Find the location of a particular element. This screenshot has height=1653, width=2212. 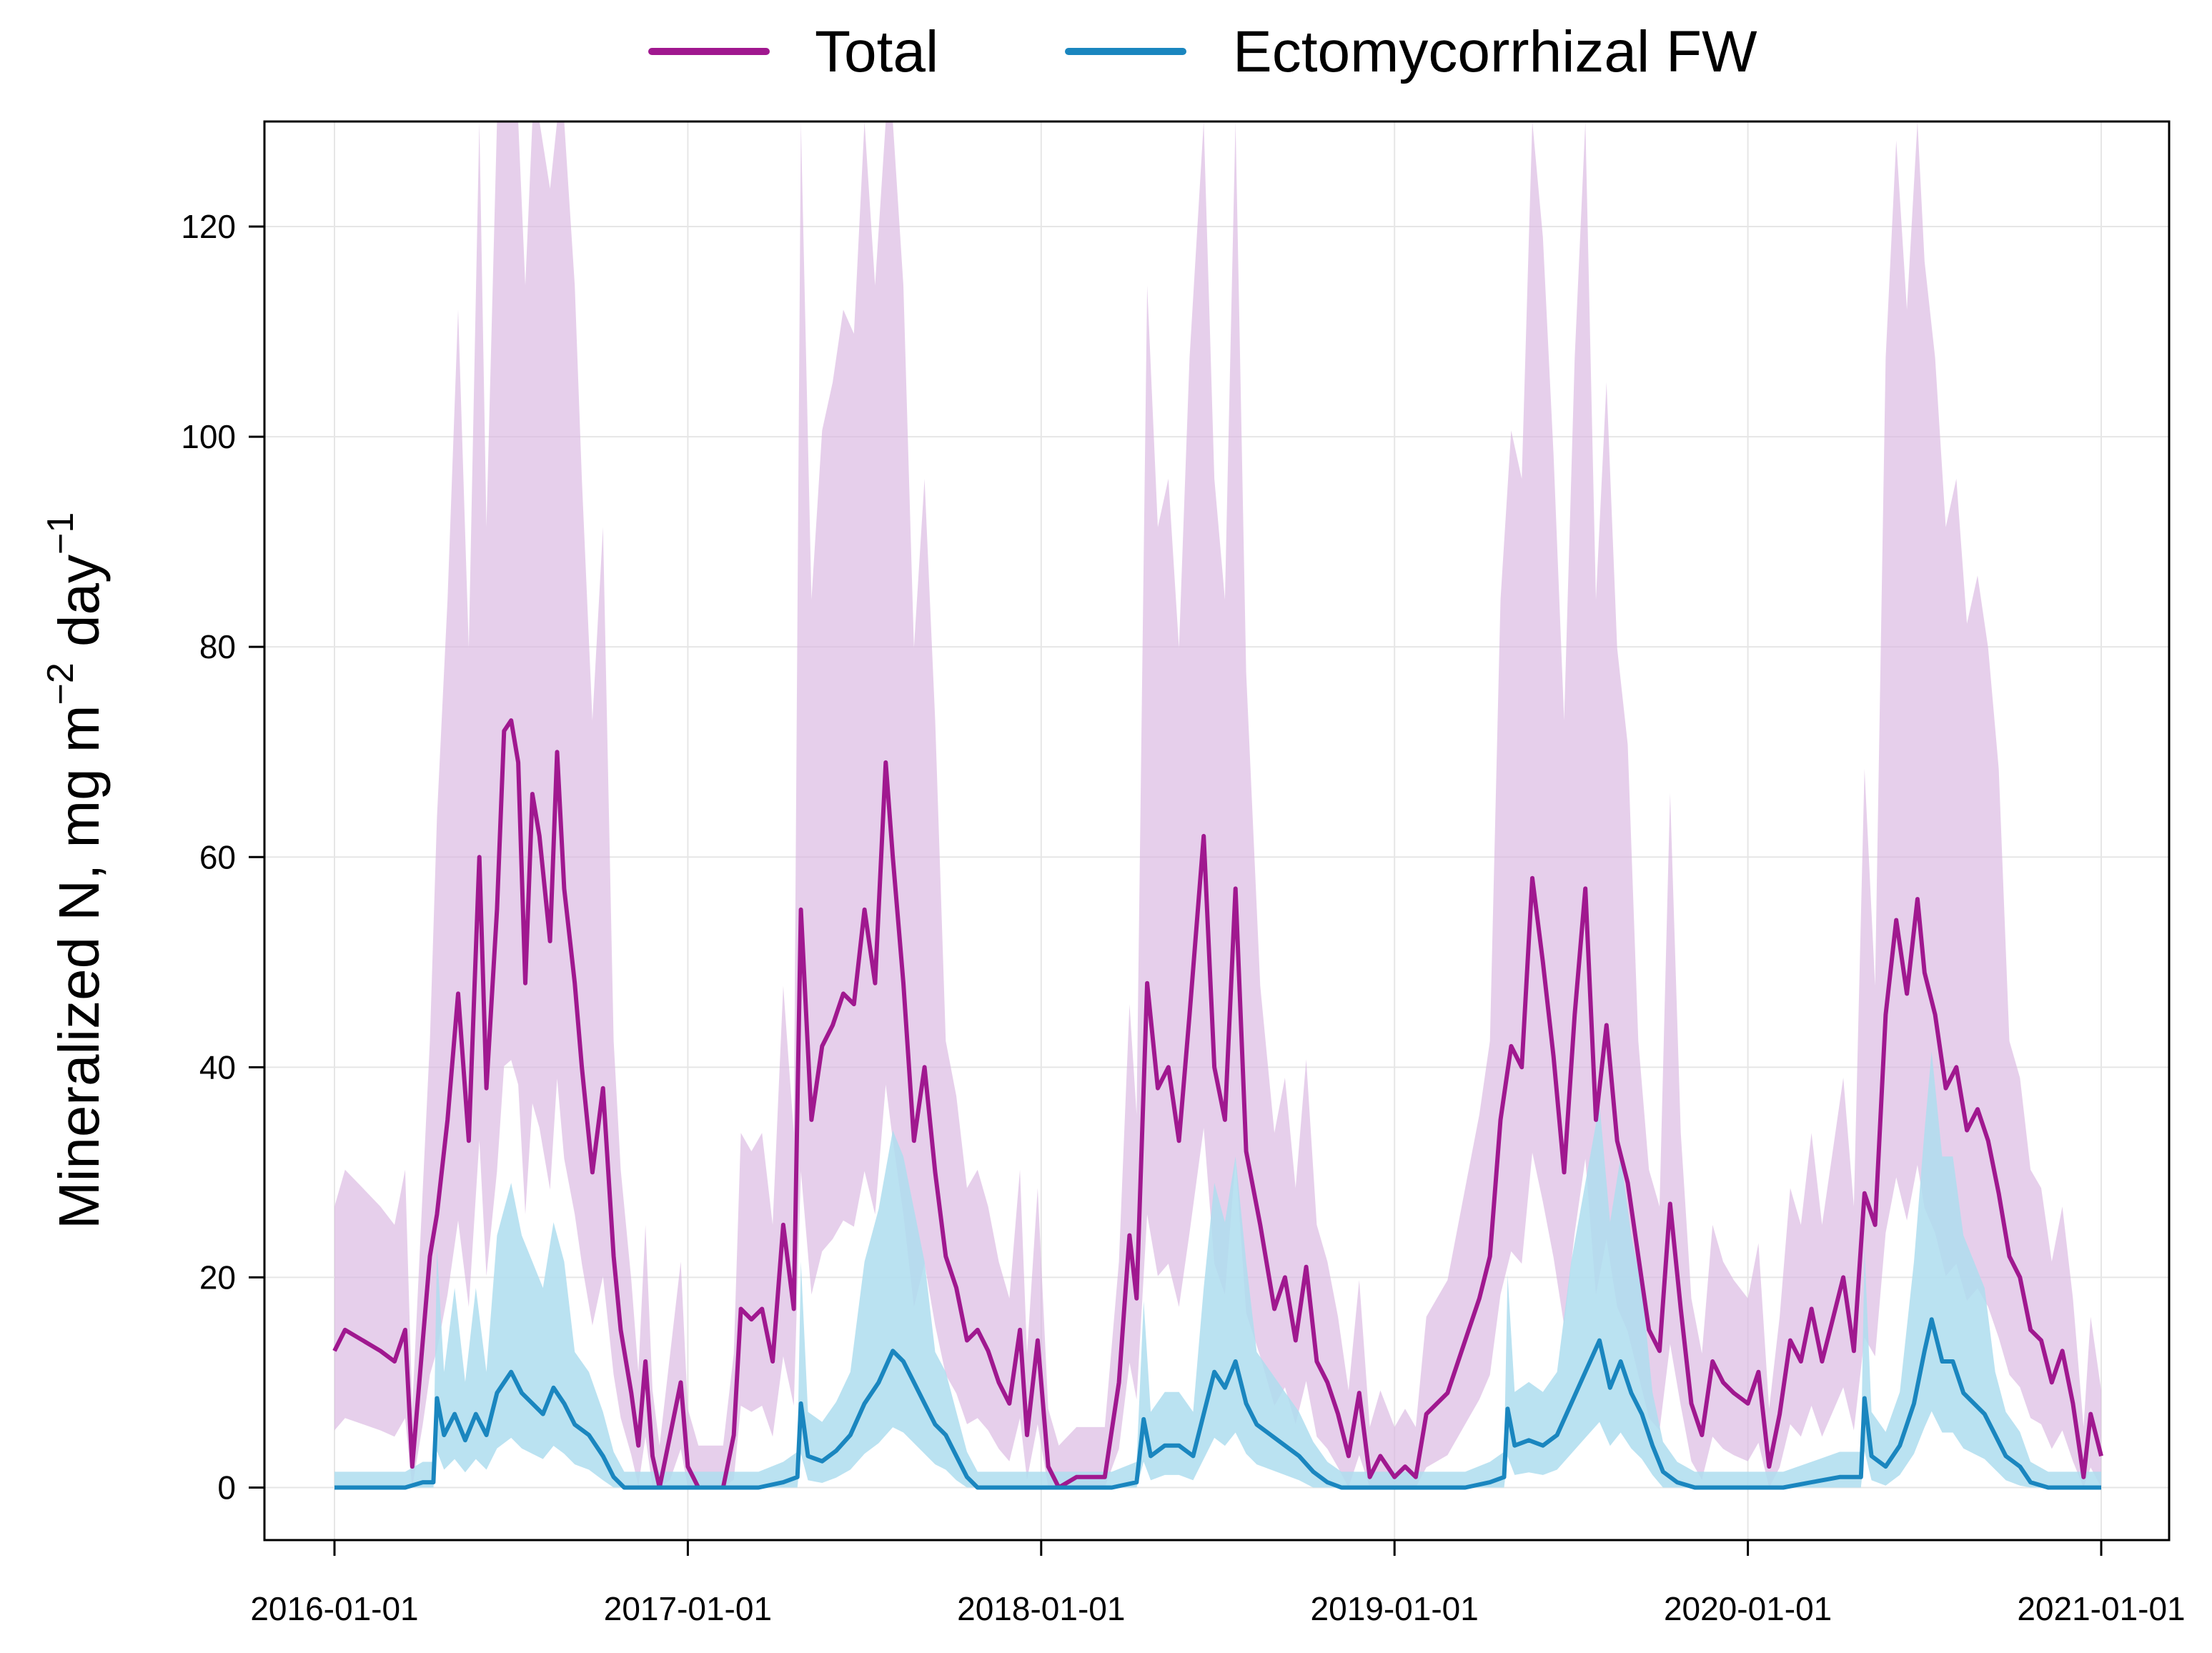

x-tick-label: 2021-01-01 is located at coordinates (2101, 1608).